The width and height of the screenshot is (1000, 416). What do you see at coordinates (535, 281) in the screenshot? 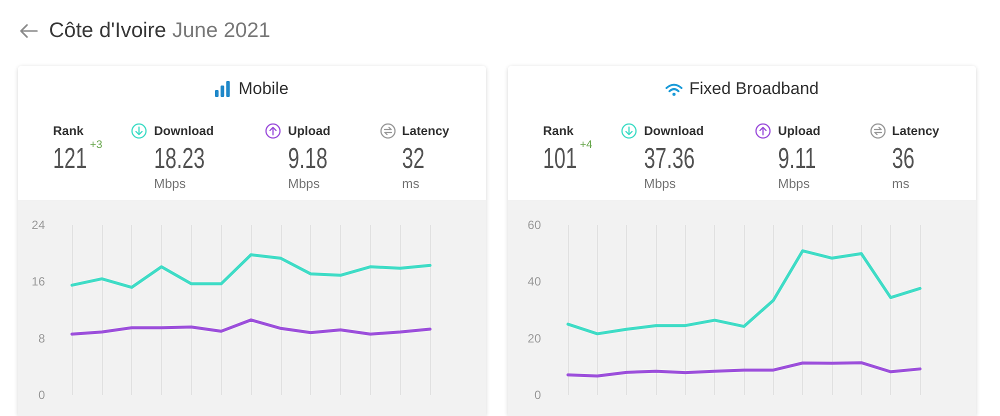
I see `y-tick-label: 40` at bounding box center [535, 281].